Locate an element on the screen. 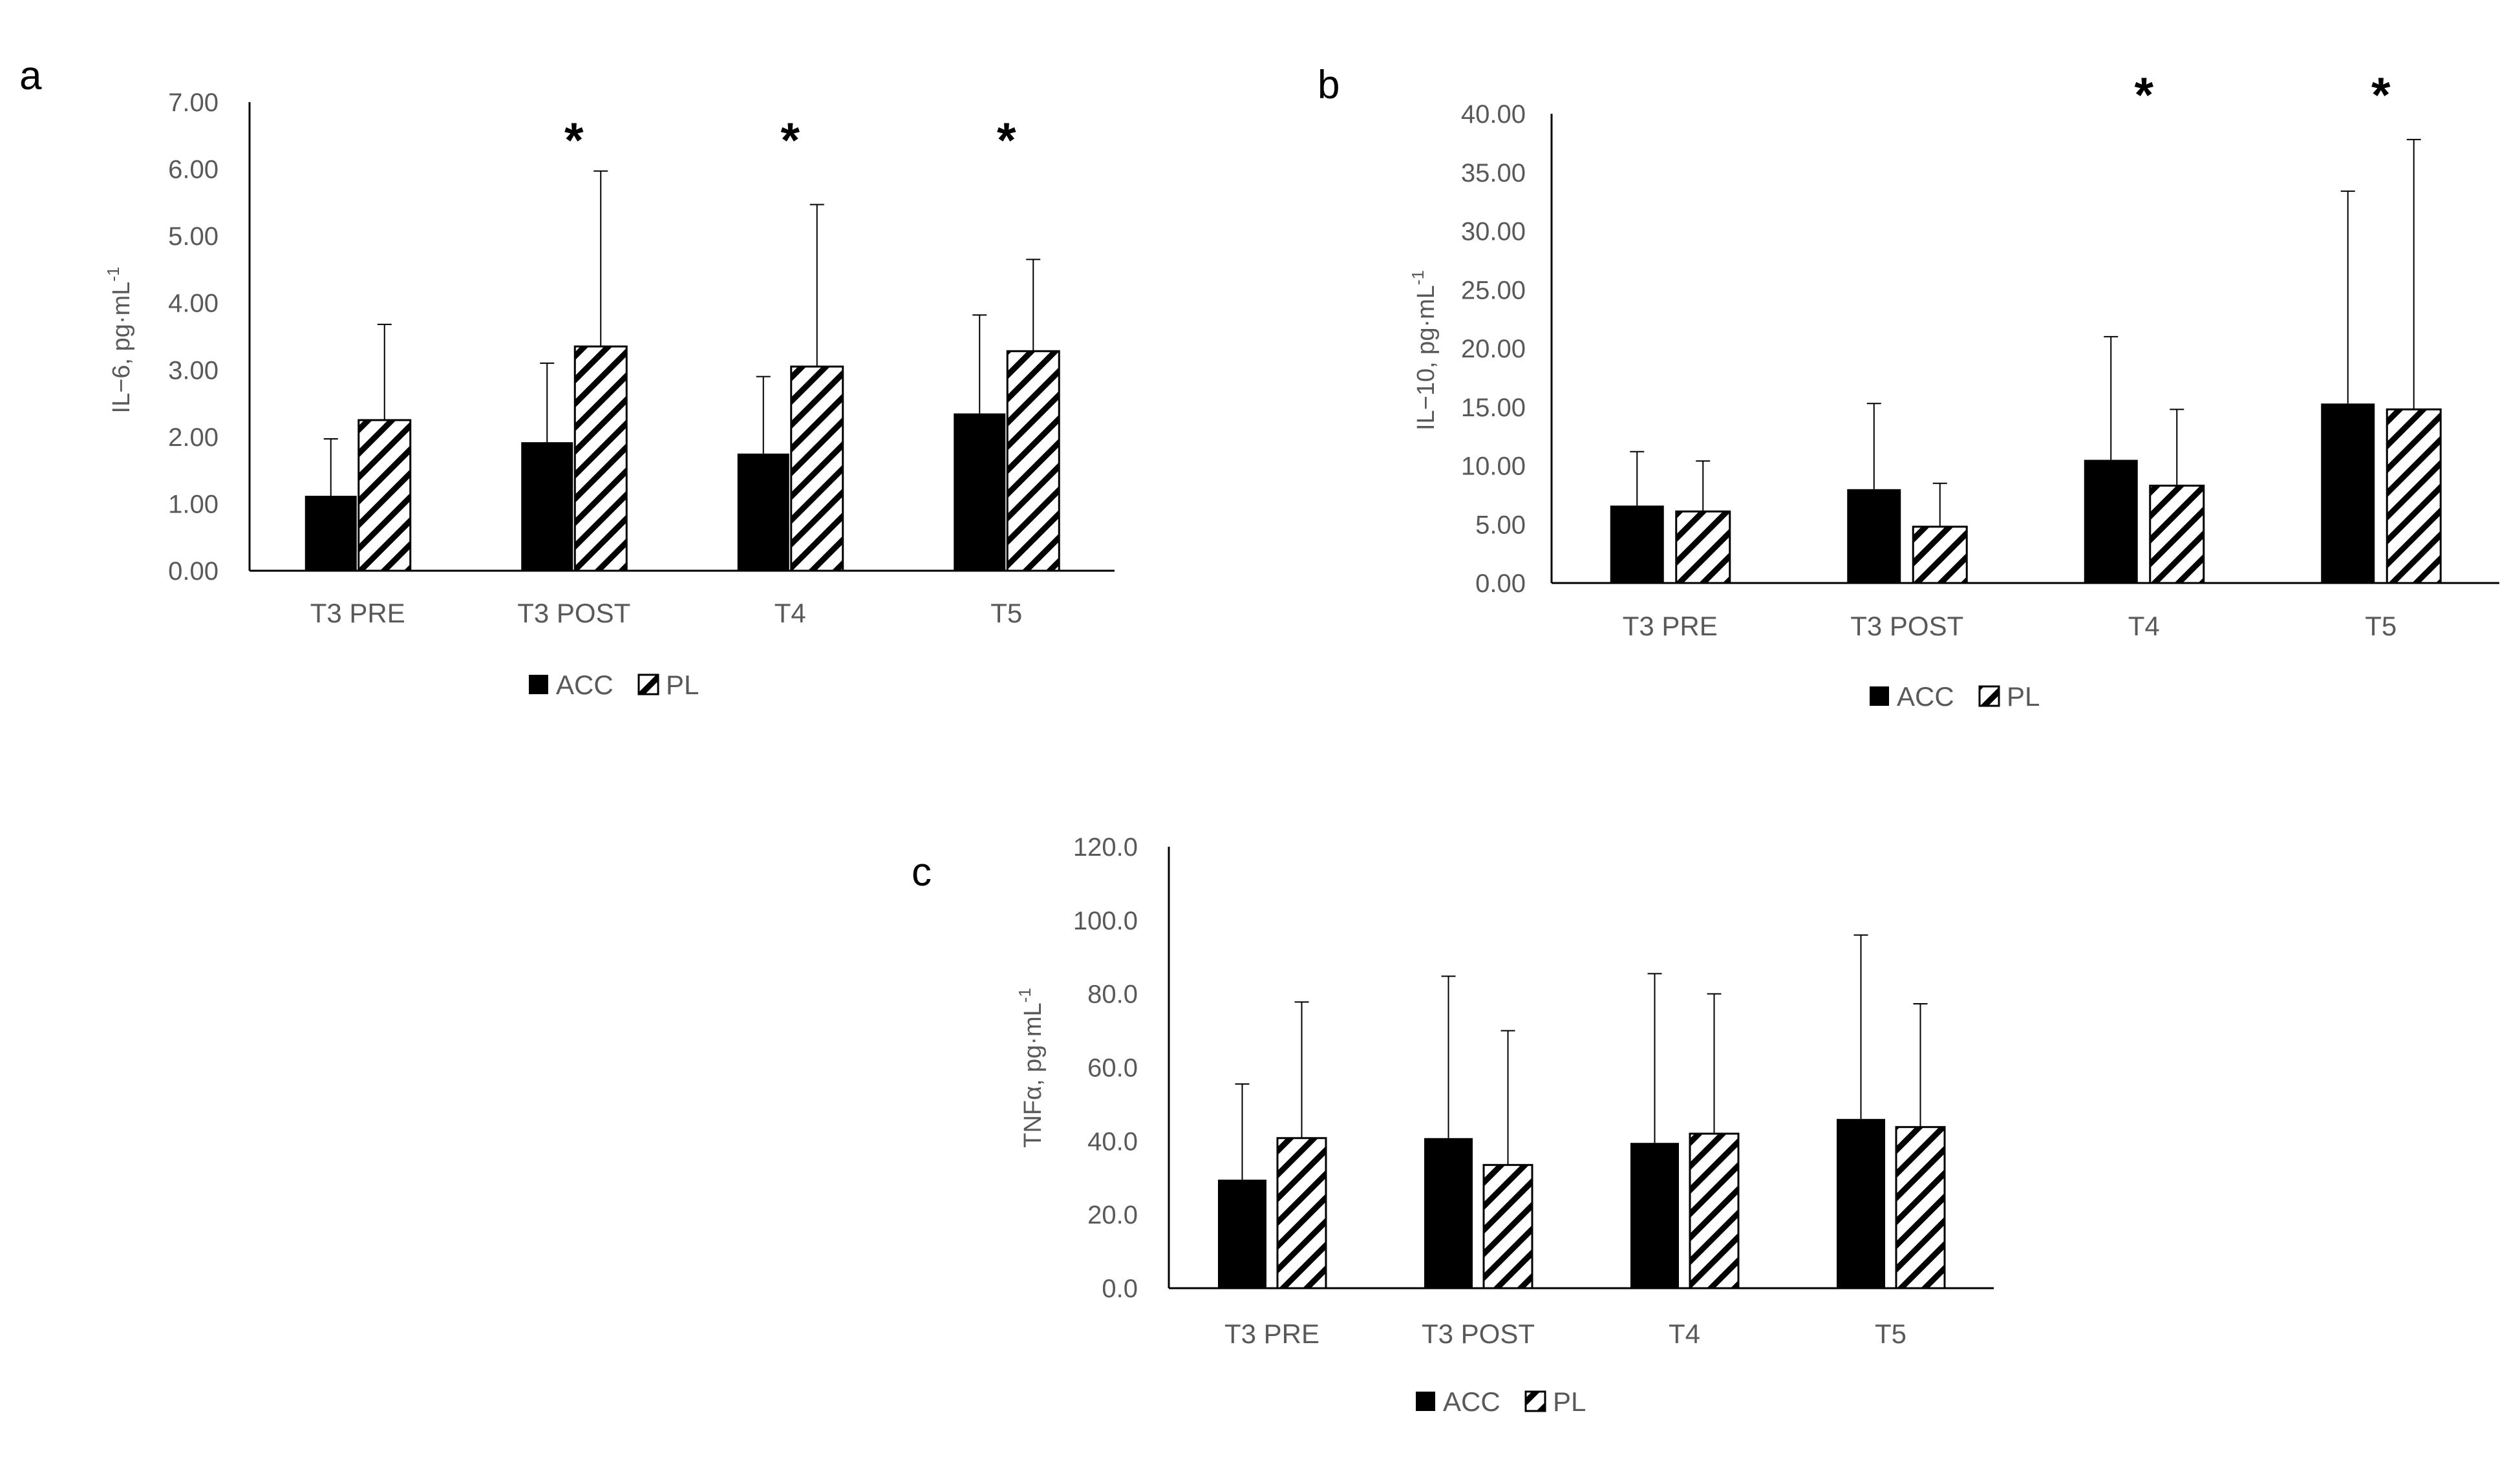 The width and height of the screenshot is (2520, 1464). y-tick-label: 1.00 is located at coordinates (194, 504).